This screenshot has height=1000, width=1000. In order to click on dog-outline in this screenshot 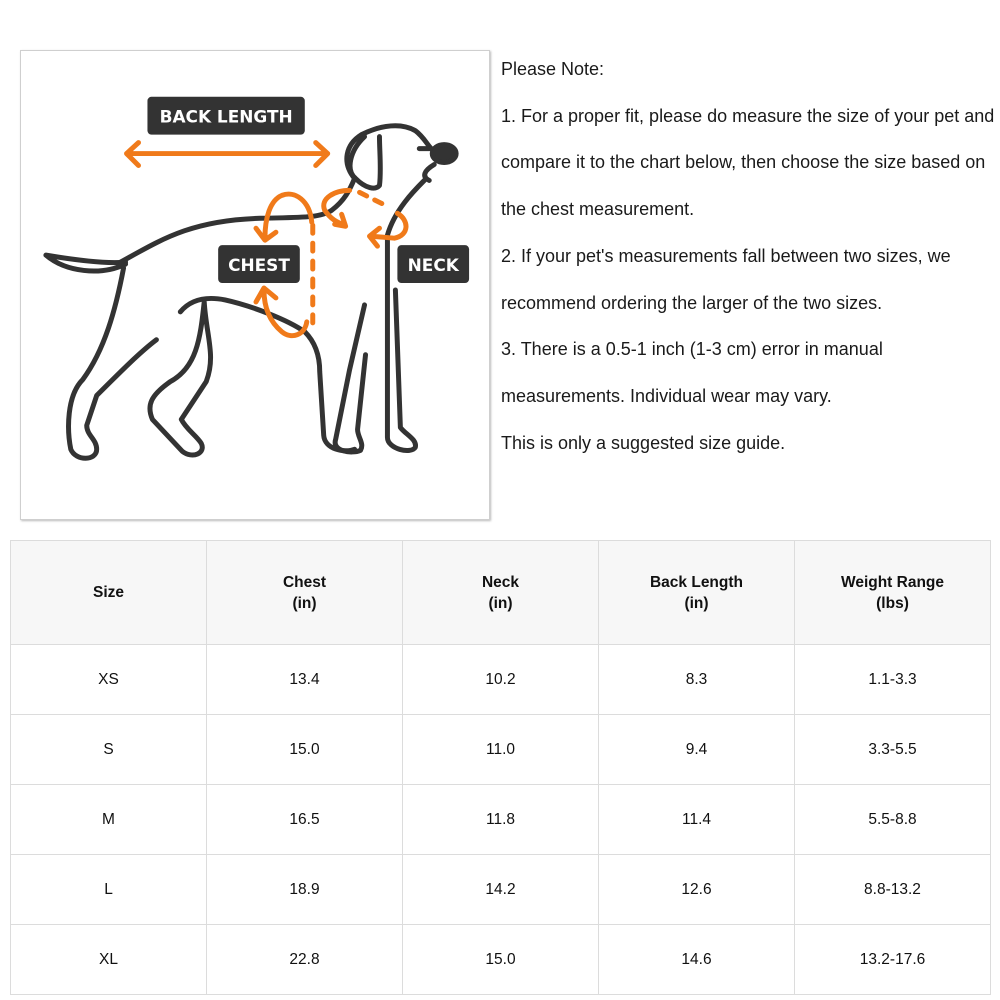, I will do `click(251, 292)`.